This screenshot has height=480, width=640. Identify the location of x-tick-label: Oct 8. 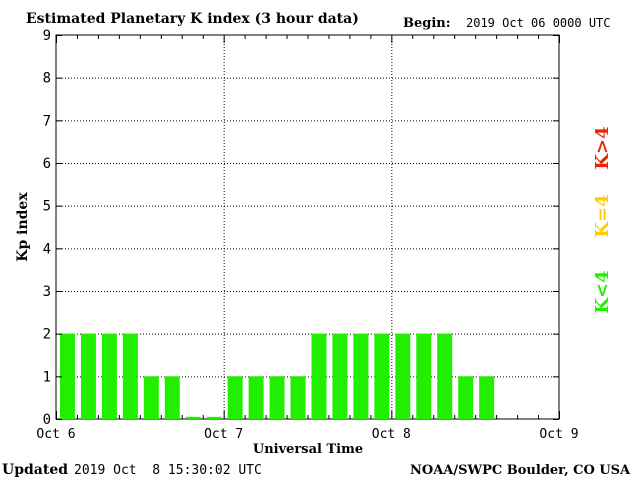
(391, 434).